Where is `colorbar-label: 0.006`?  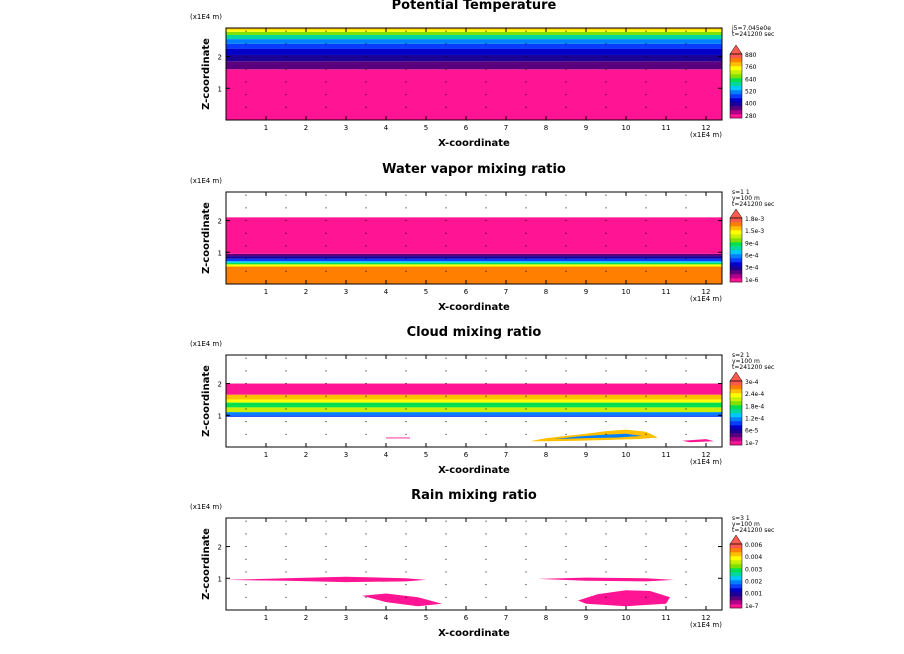
colorbar-label: 0.006 is located at coordinates (753, 545).